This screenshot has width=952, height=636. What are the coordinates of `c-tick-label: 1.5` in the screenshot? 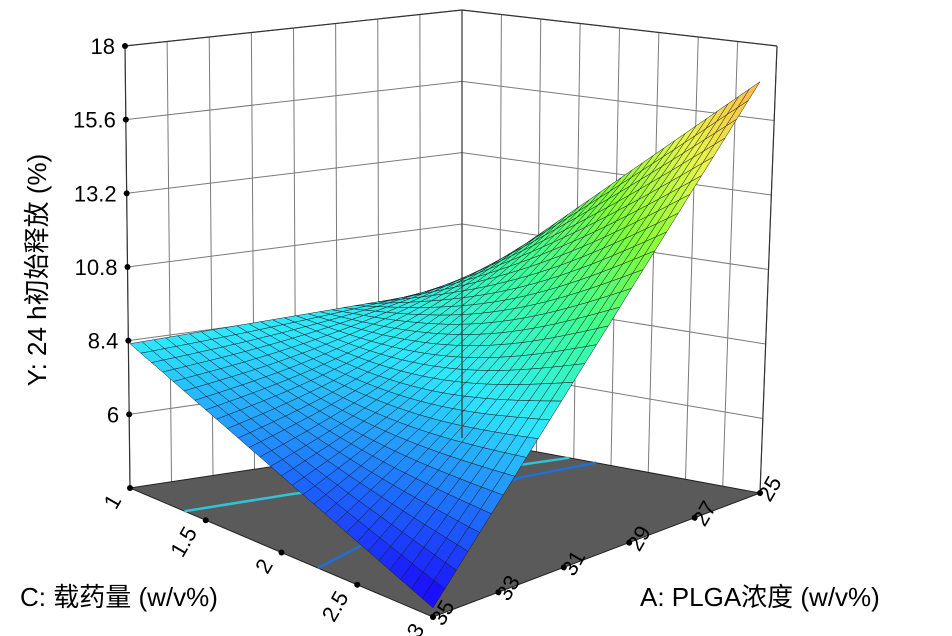 It's located at (183, 541).